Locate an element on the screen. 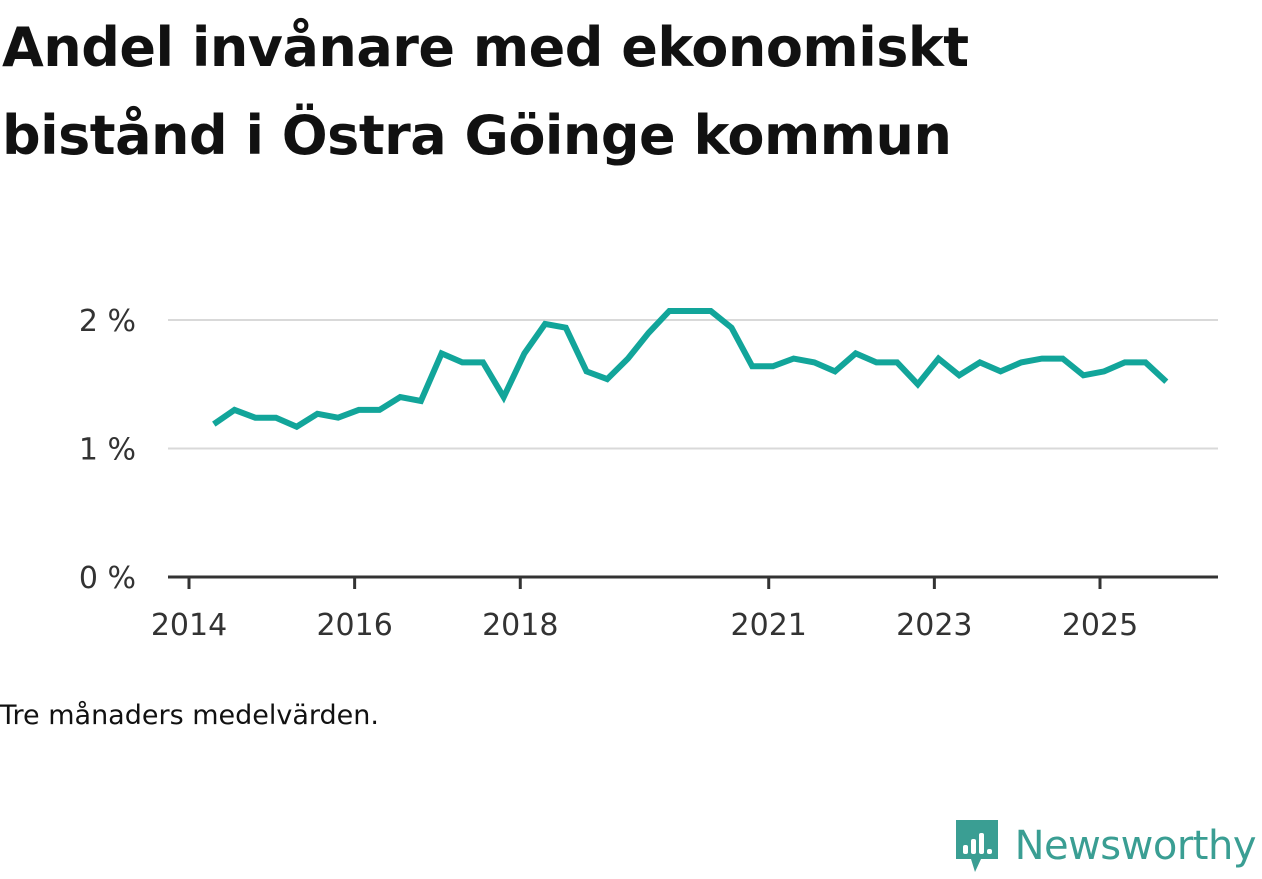 The width and height of the screenshot is (1262, 879). chart-caption: Tre månaders medelvärden. is located at coordinates (189, 715).